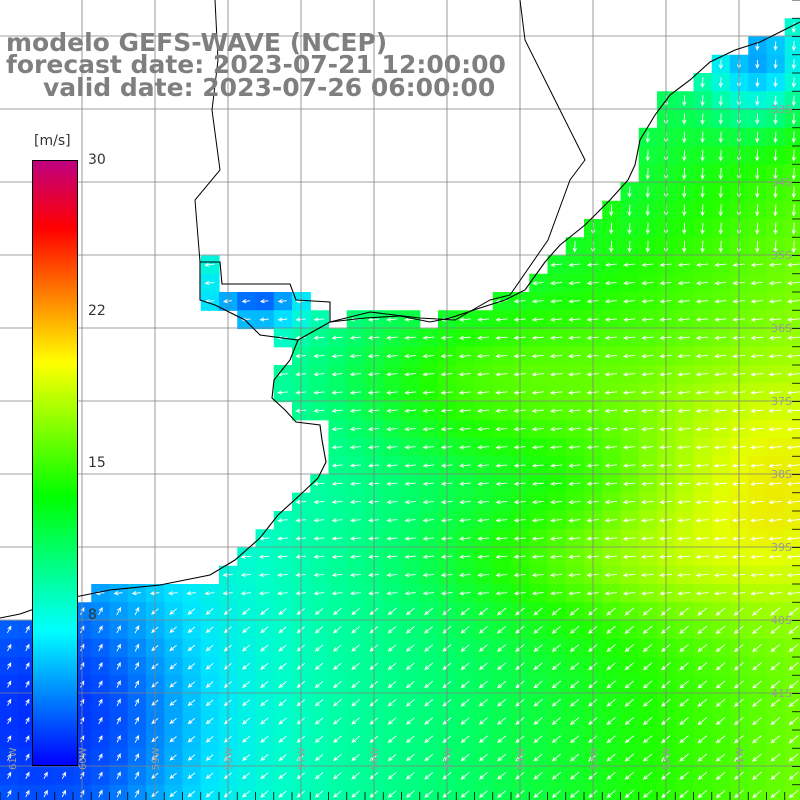  I want to click on colorbar-label-8: 8, so click(92, 615).